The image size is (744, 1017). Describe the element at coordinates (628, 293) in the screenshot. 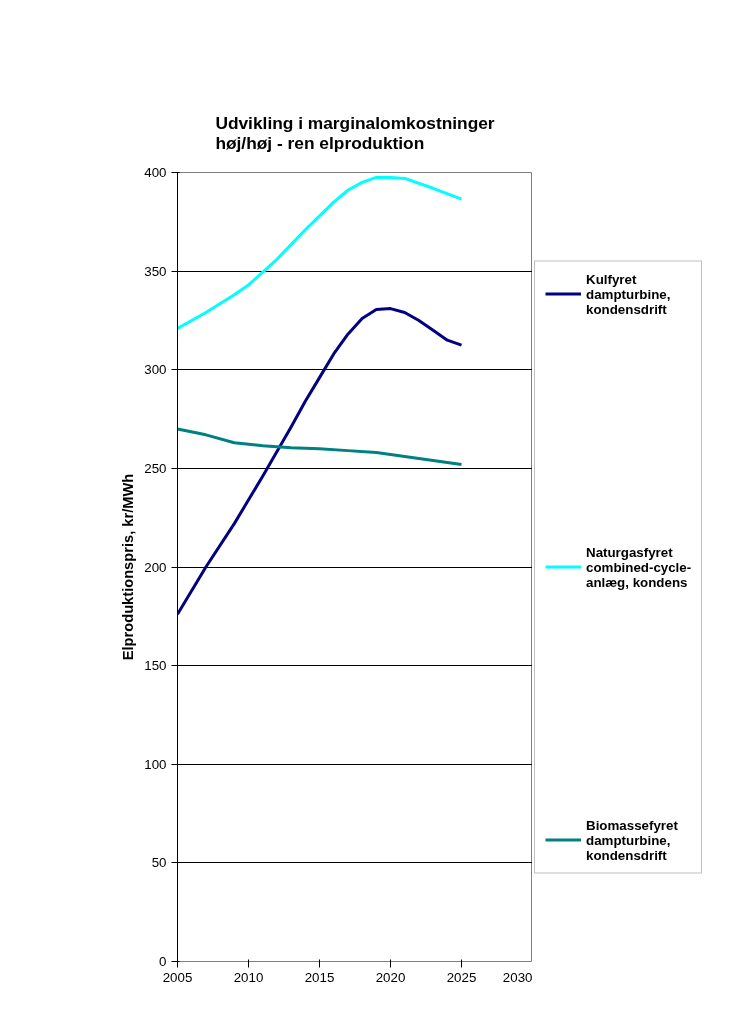

I see `legend-label: Kulfyret dampturbine, kondensdrift` at that location.